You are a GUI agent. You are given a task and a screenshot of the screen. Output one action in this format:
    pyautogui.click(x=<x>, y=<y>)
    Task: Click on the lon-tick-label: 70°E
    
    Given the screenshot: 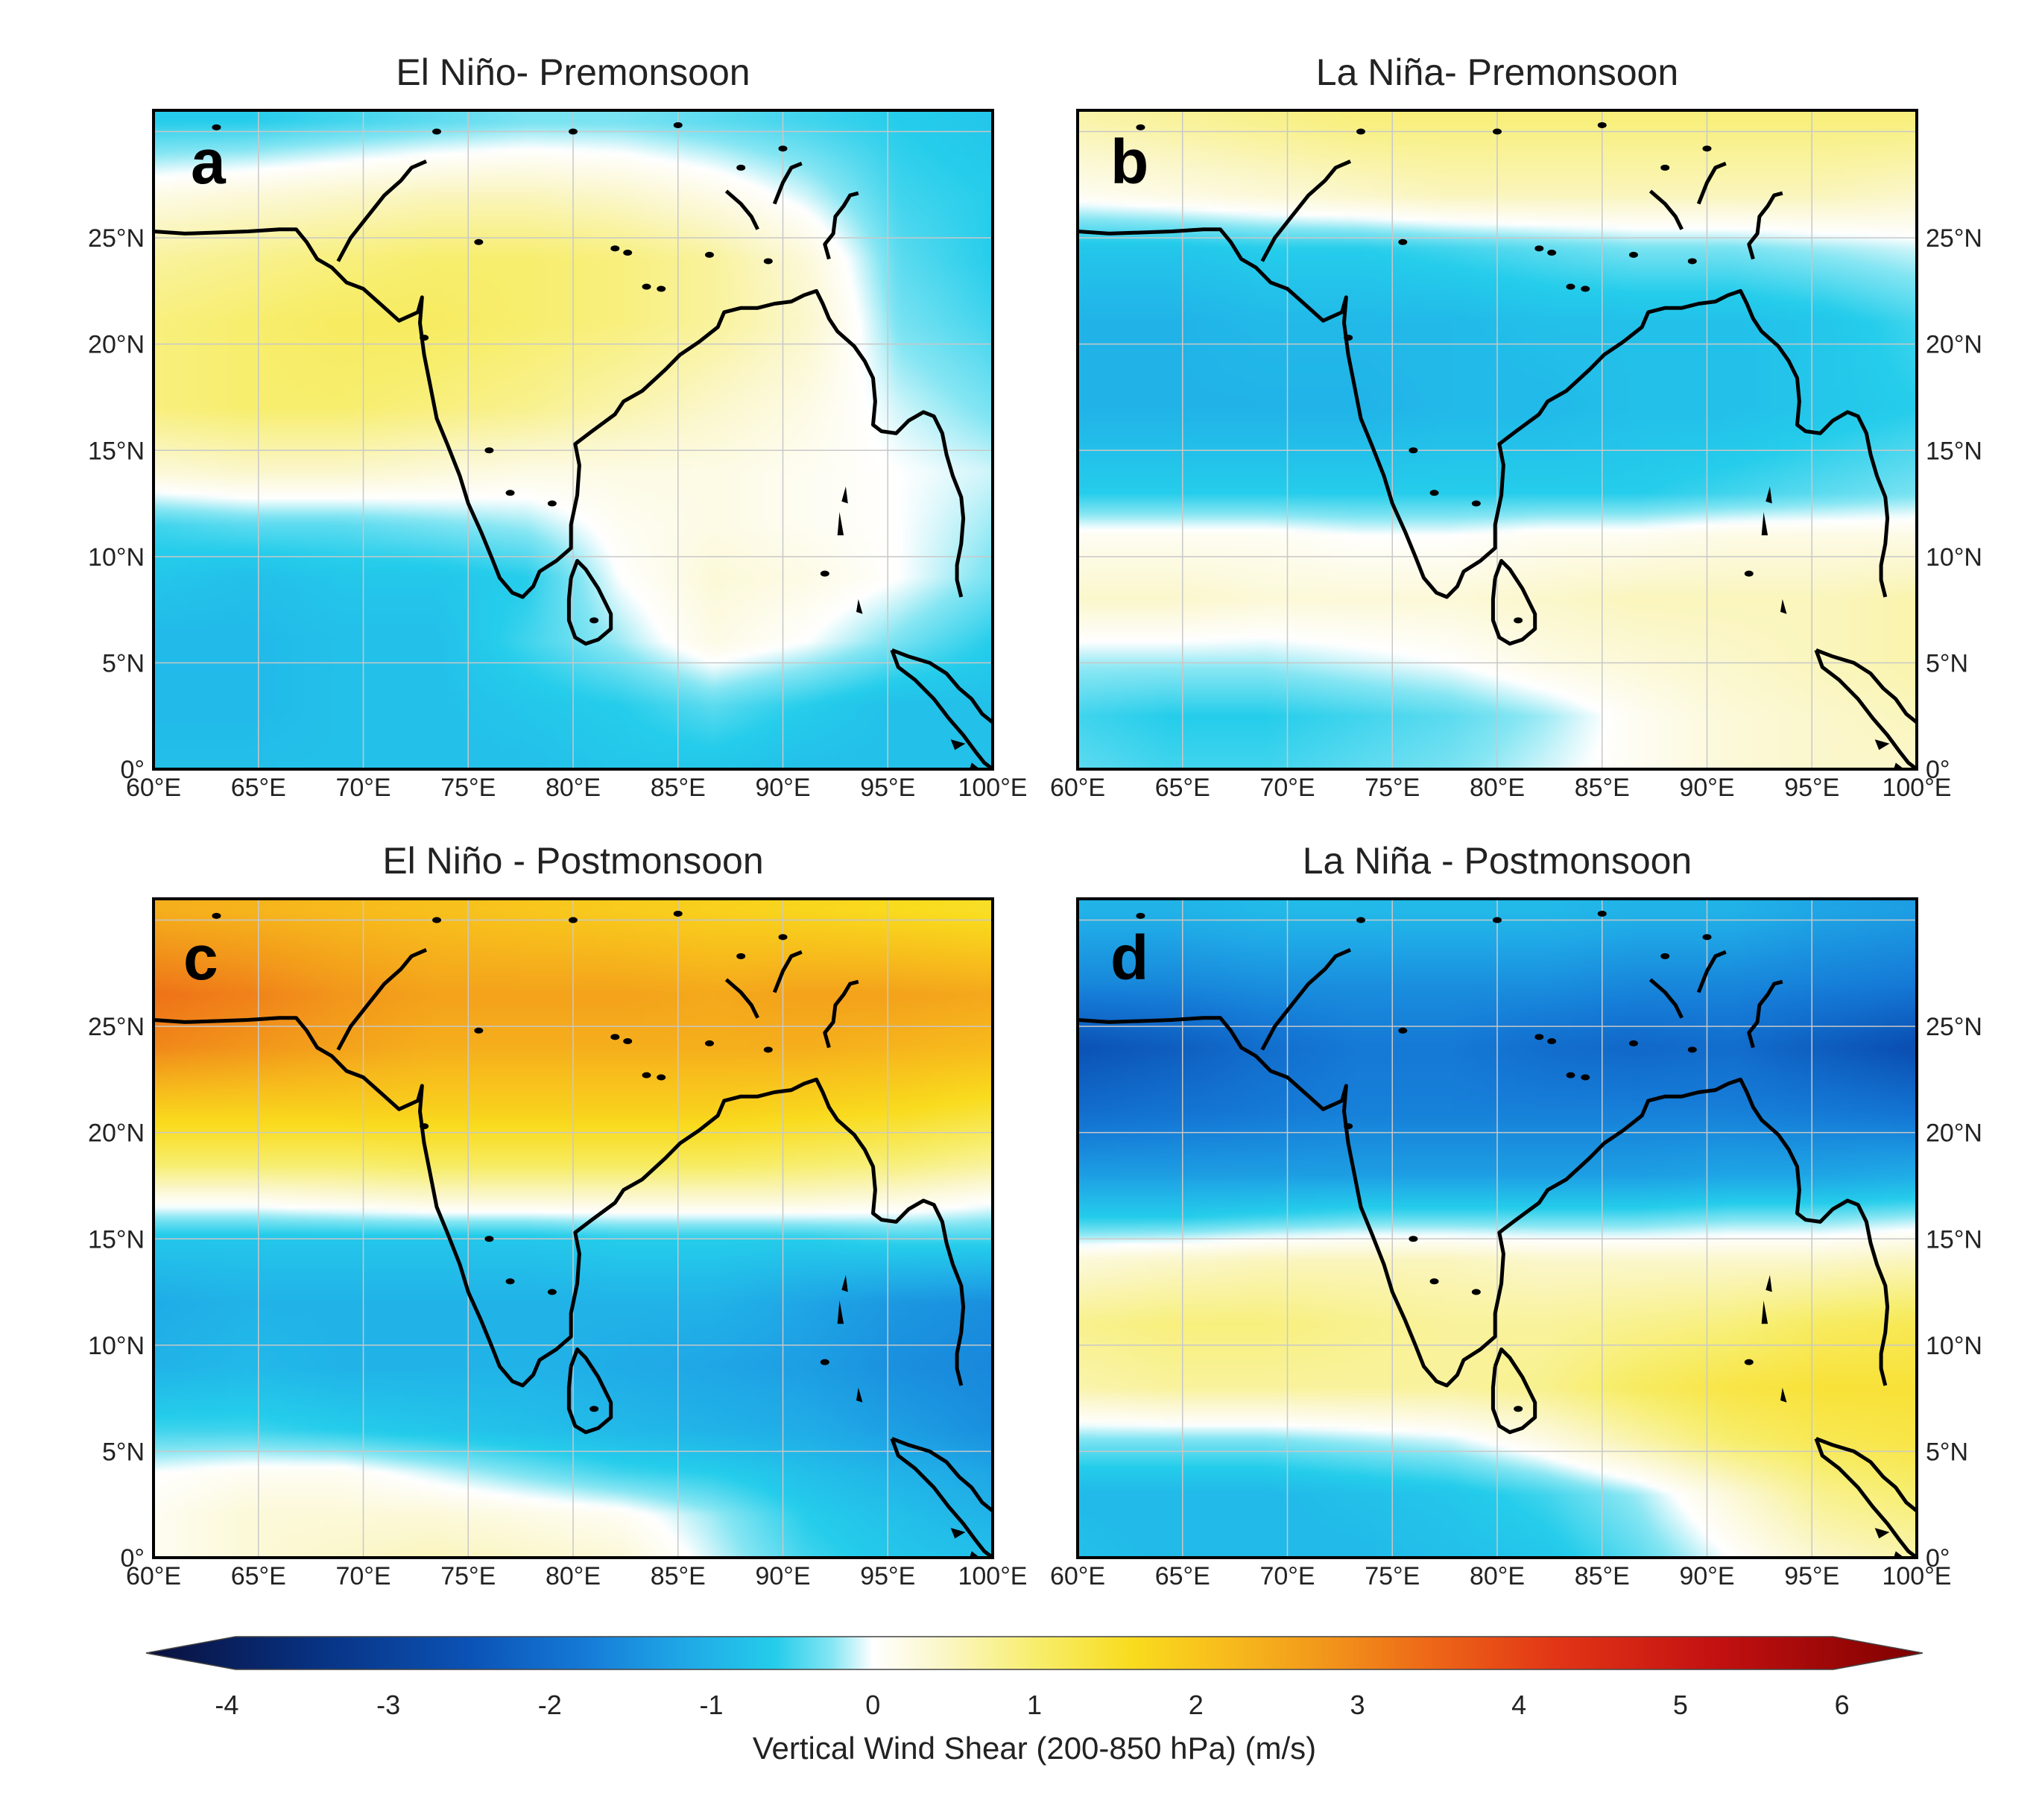 What is the action you would take?
    pyautogui.click(x=1287, y=1576)
    